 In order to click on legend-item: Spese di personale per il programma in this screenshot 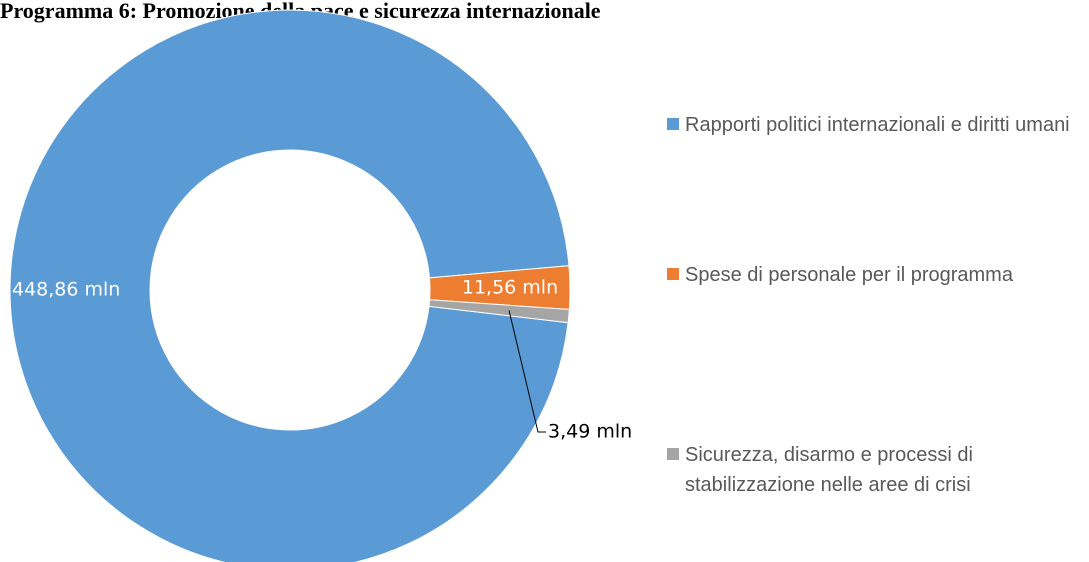, I will do `click(877, 275)`.